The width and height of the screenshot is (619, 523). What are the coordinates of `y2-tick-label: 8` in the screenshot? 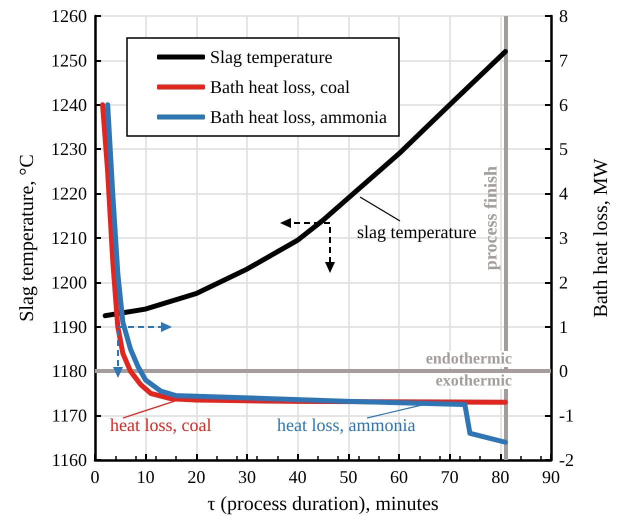 It's located at (563, 16).